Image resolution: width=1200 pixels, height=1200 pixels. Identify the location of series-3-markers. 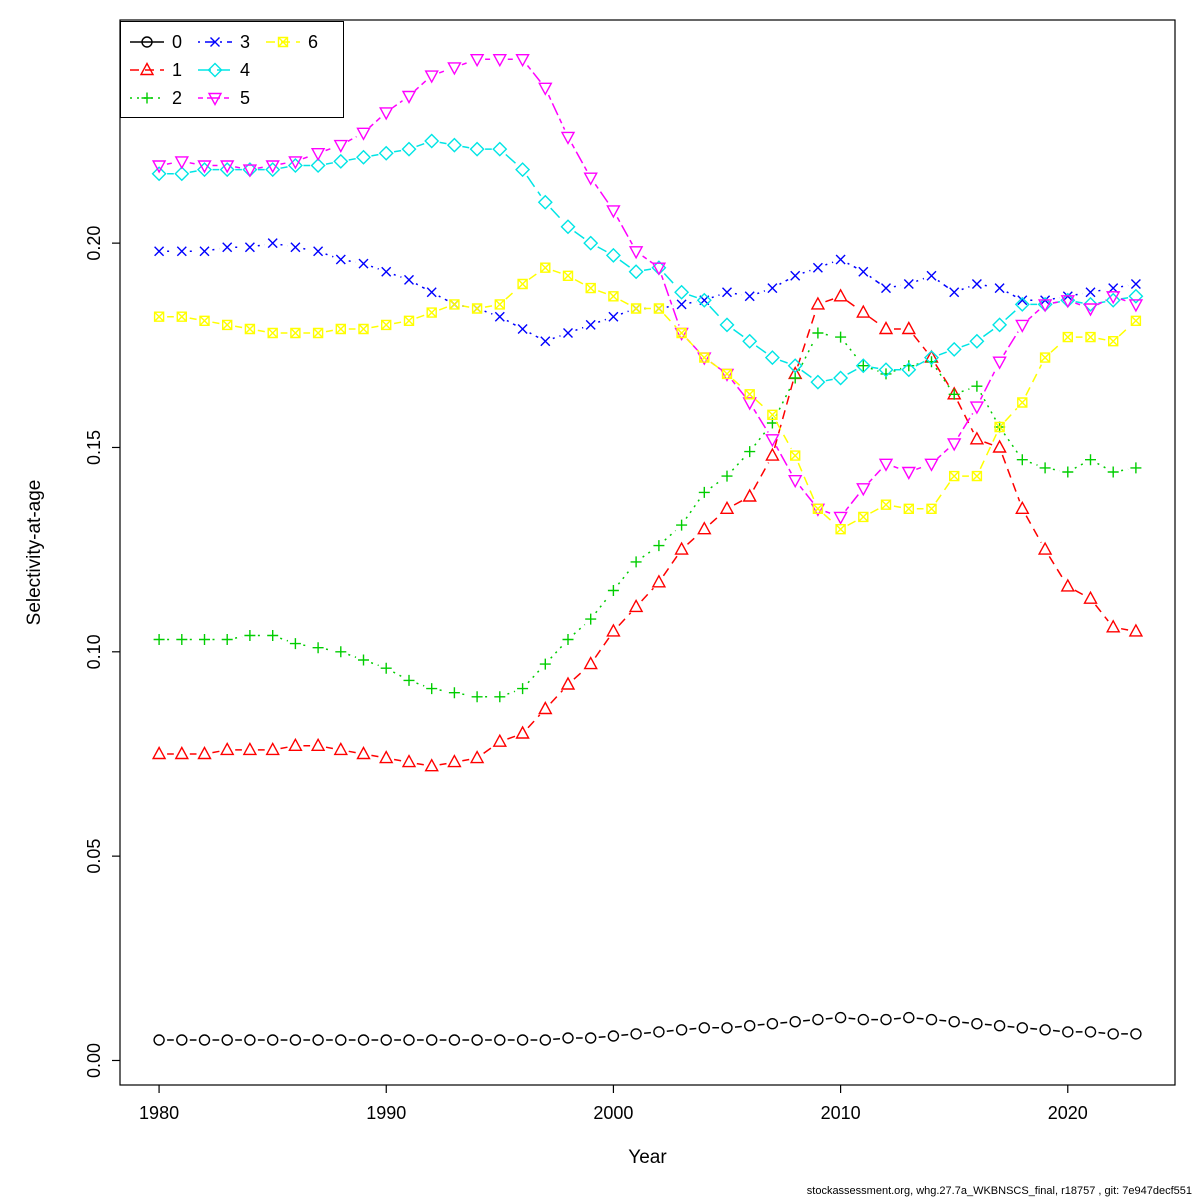
(647, 292).